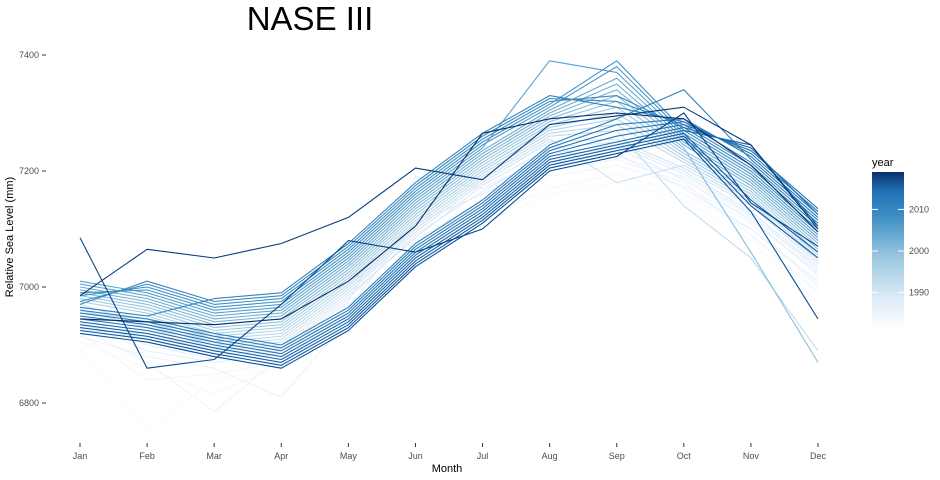 This screenshot has height=480, width=940. Describe the element at coordinates (10, 237) in the screenshot. I see `y-axis-title: Relative Sea Level (mm)` at that location.